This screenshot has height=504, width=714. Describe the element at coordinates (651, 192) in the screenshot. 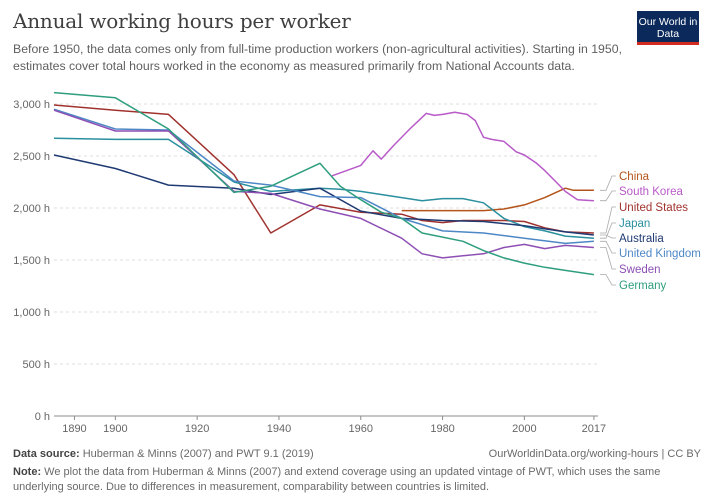

I see `legend-label-south-korea: South Korea` at that location.